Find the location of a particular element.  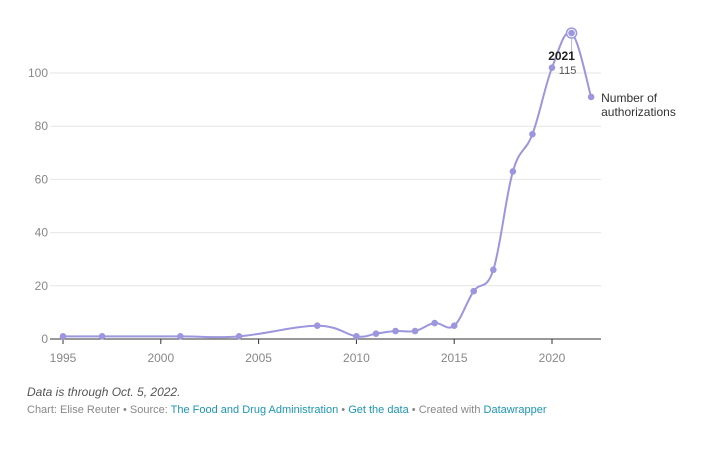

x-tick-label: 2010 is located at coordinates (356, 358).